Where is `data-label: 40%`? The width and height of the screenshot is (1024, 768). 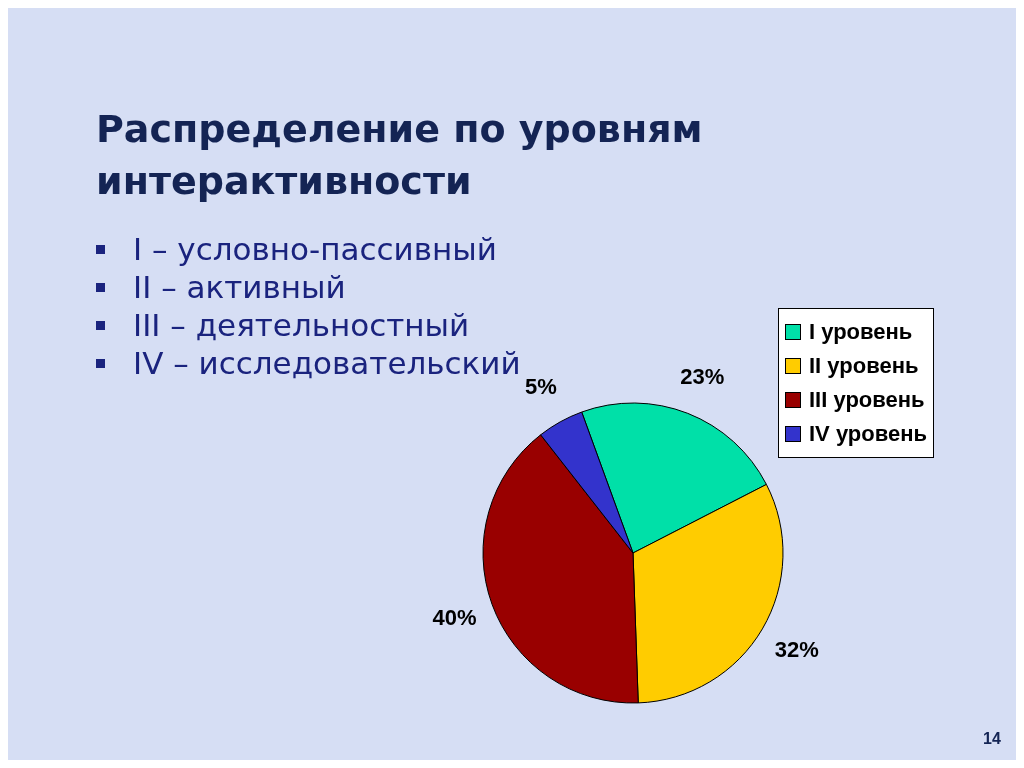
data-label: 40% is located at coordinates (454, 618).